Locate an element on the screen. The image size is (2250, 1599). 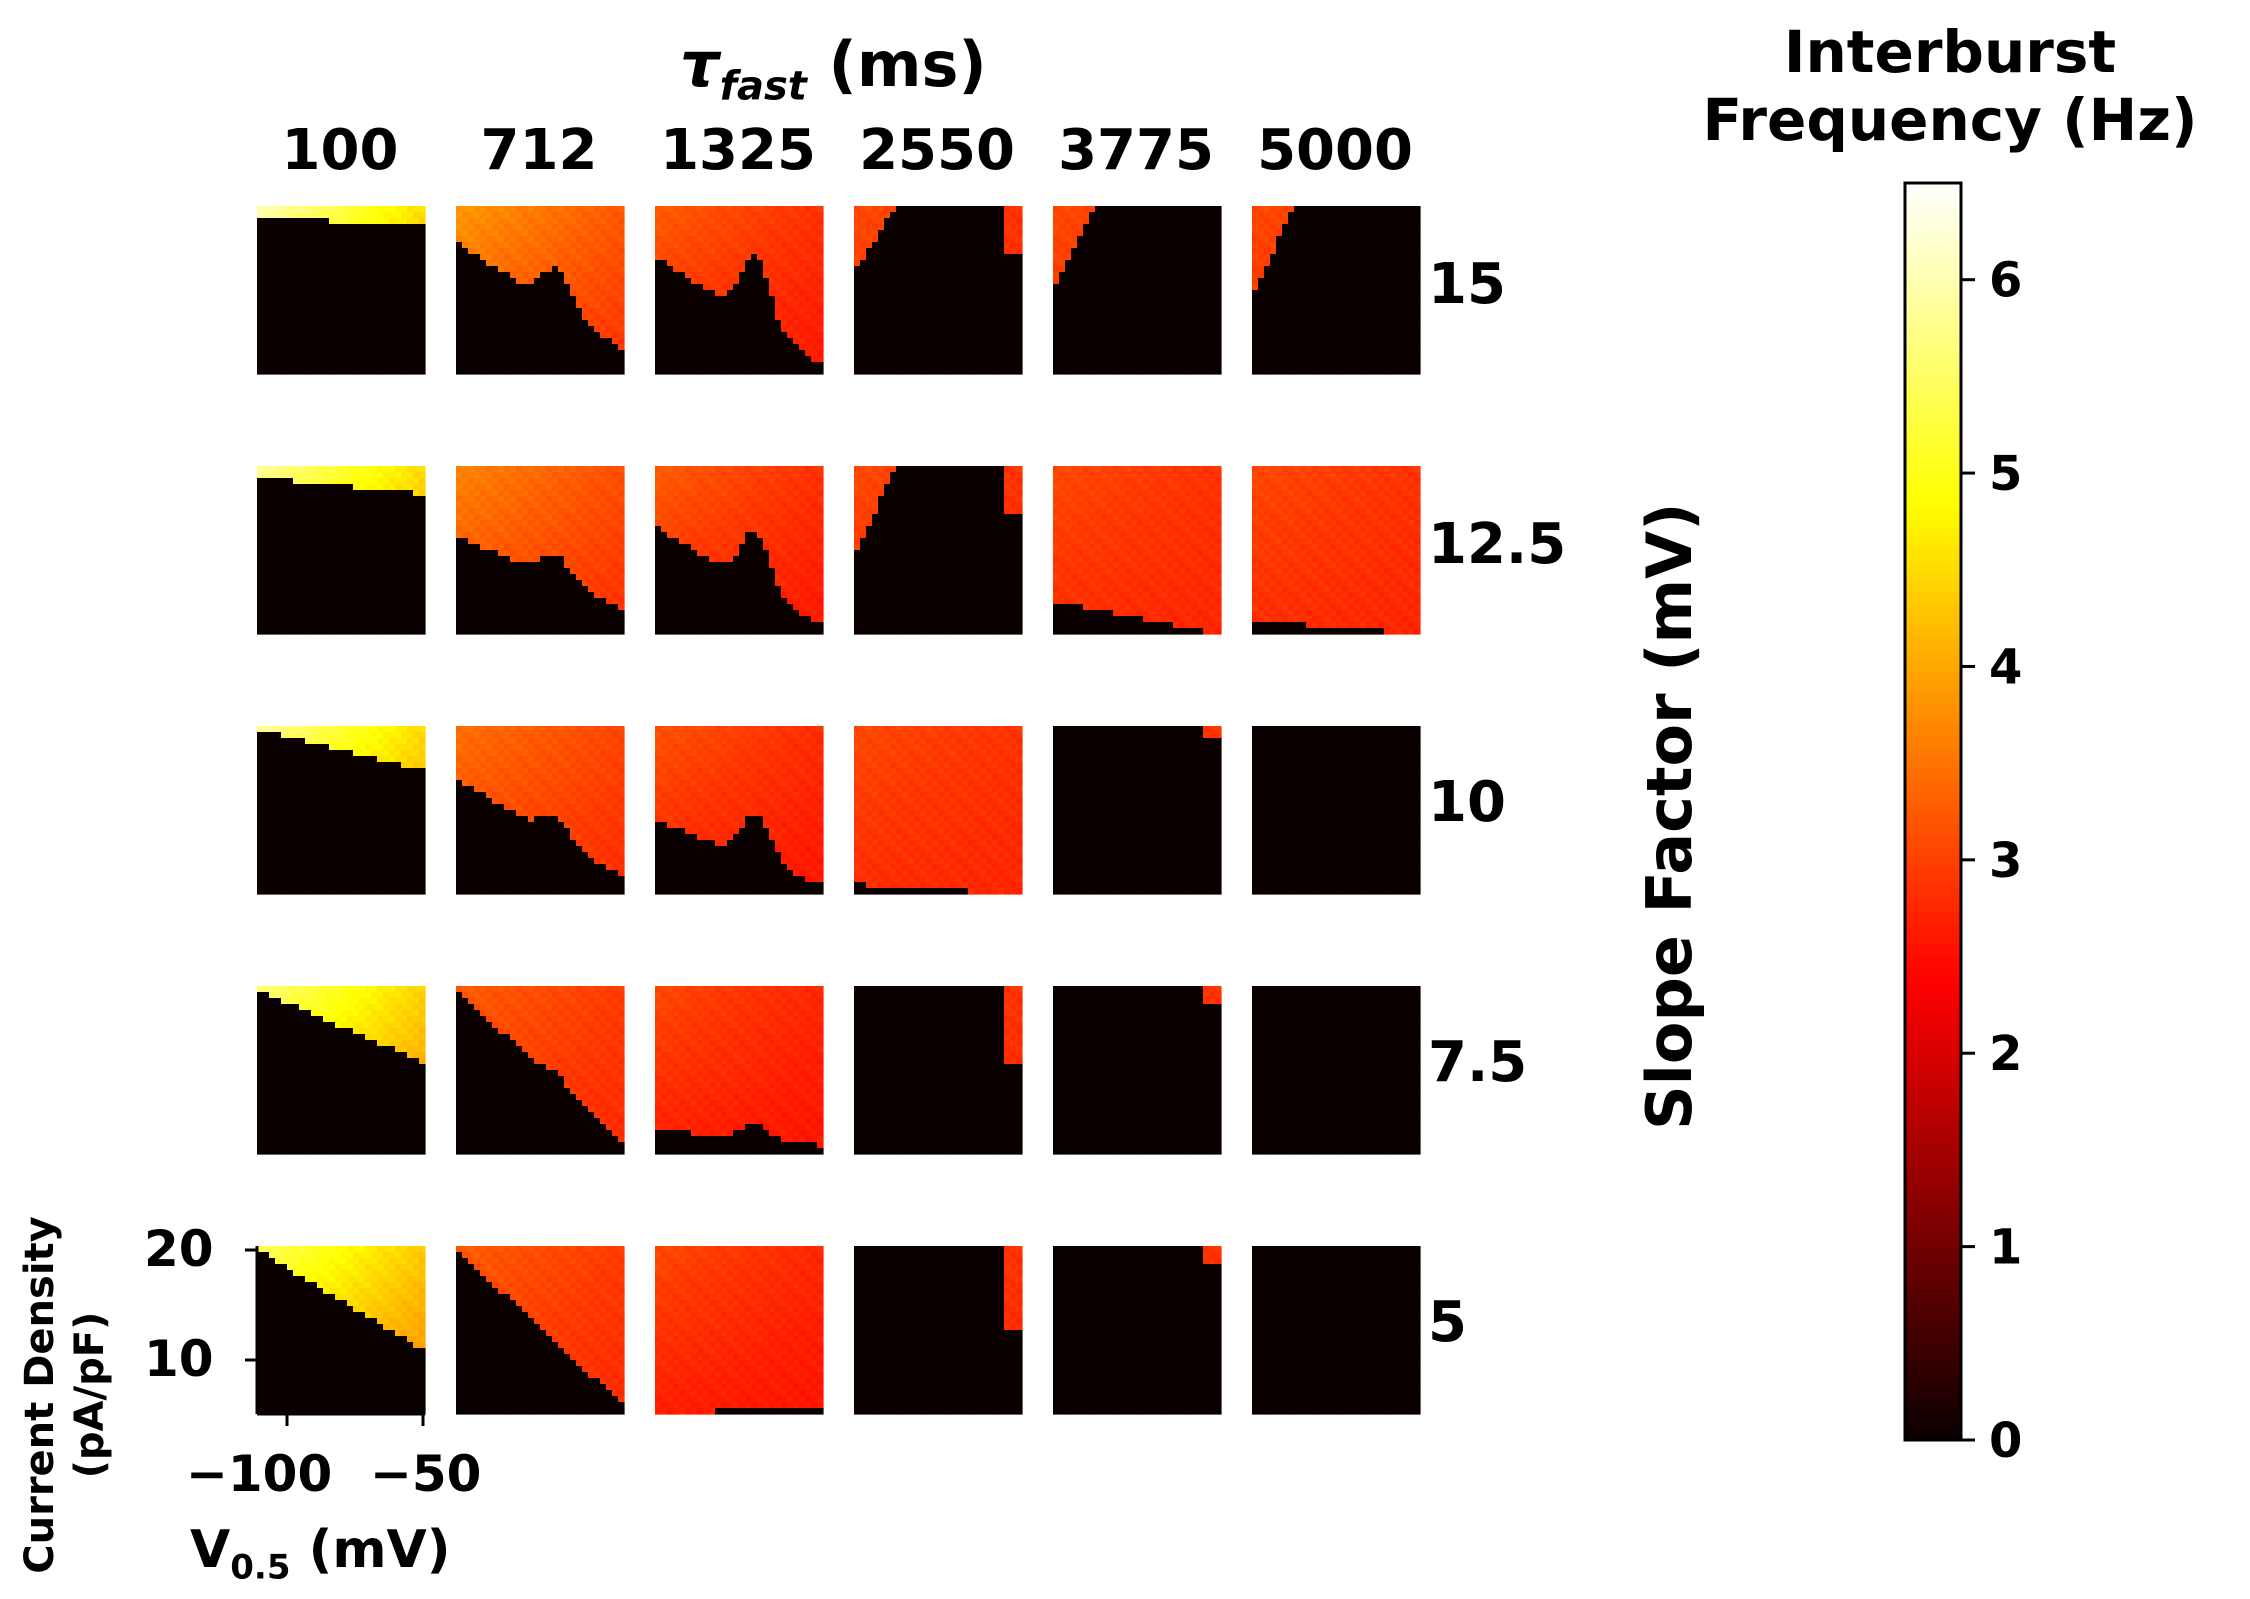
row-label-7-5: 7.5 is located at coordinates (1477, 1062).